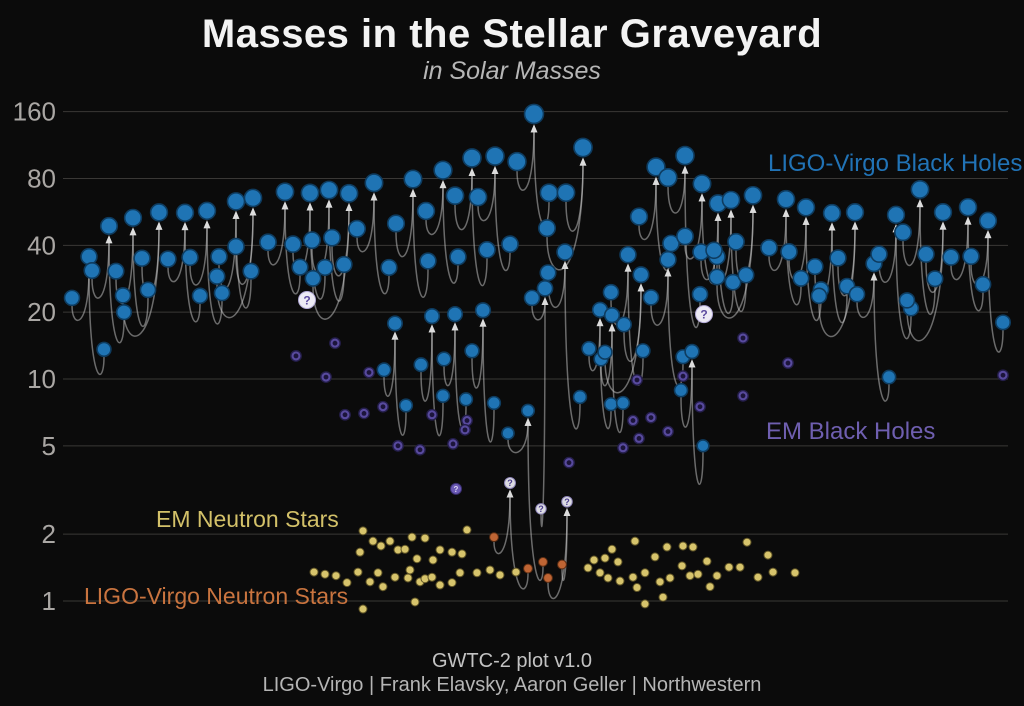 This screenshot has height=706, width=1024. I want to click on uncertain-object-dot, so click(704, 314).